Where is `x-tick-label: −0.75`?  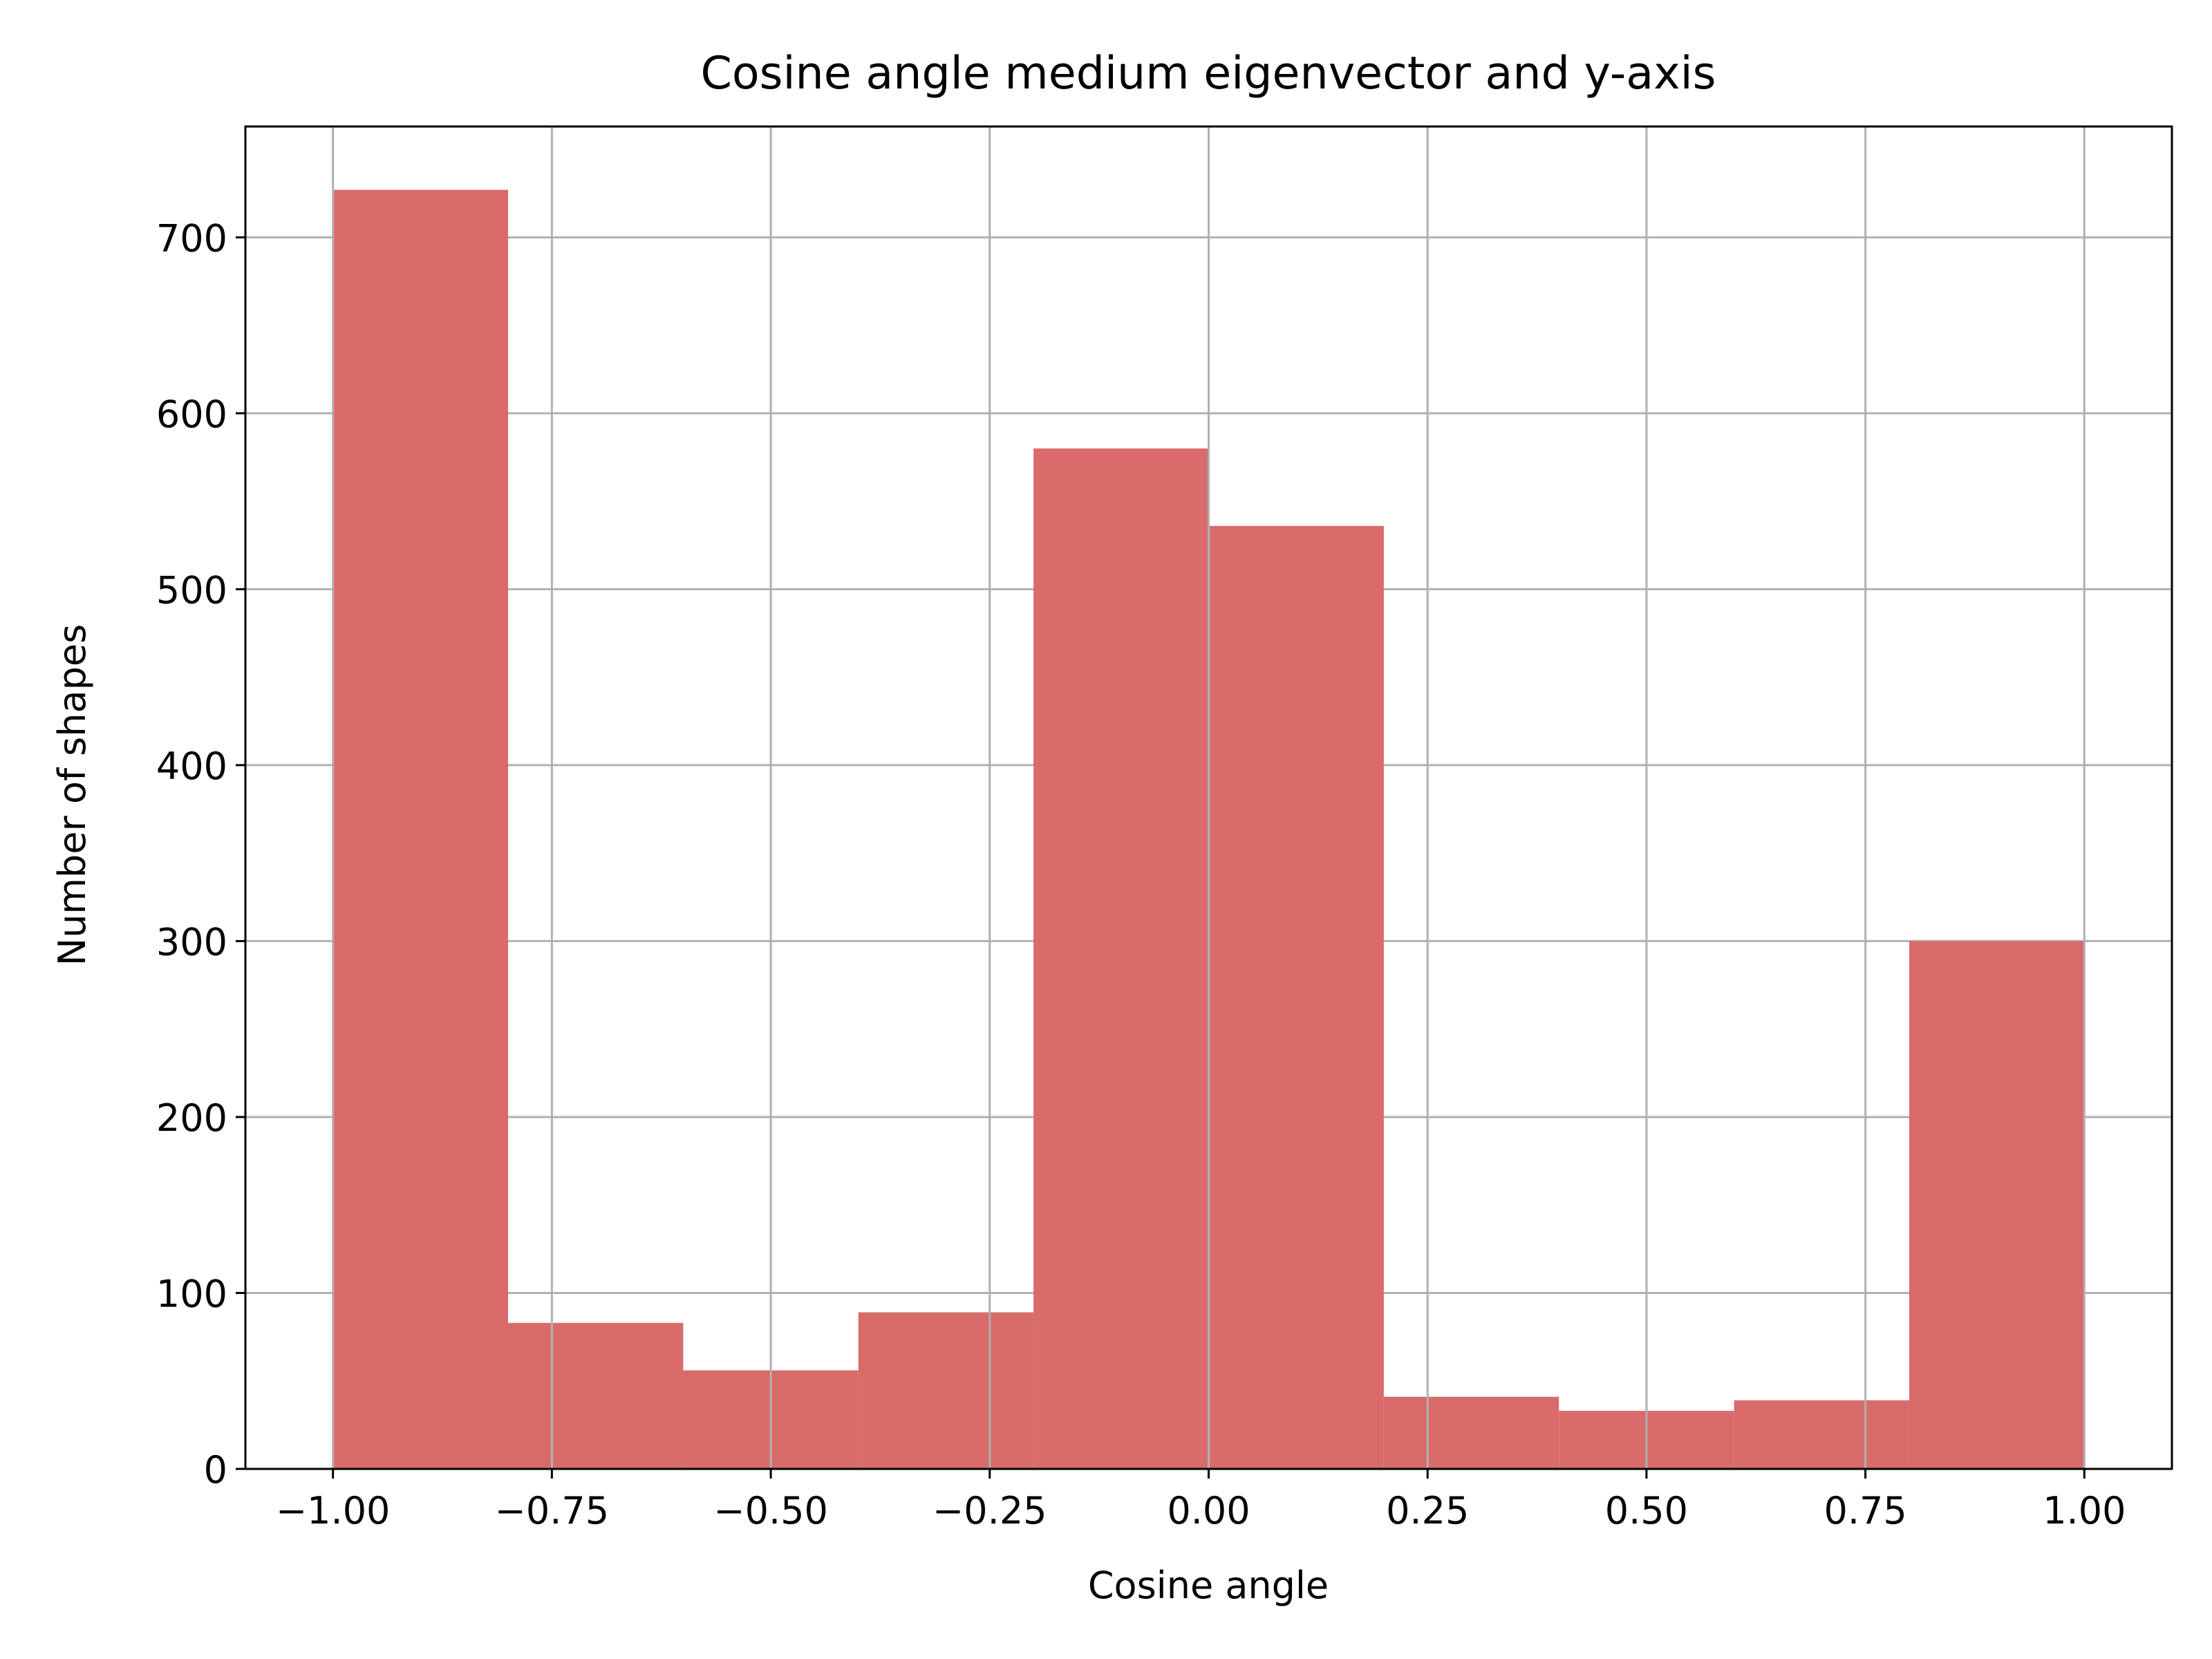 x-tick-label: −0.75 is located at coordinates (552, 1511).